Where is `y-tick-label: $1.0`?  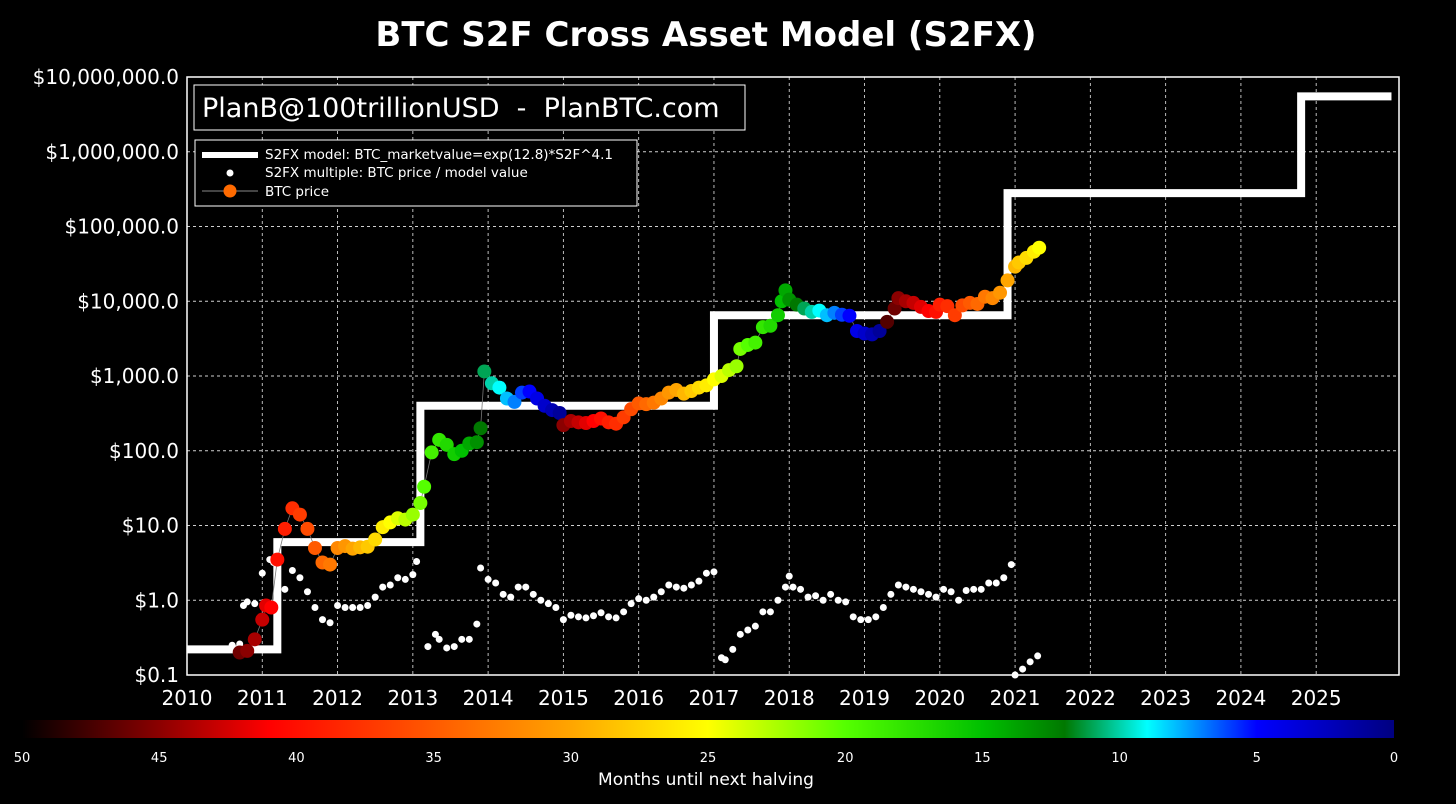 y-tick-label: $1.0 is located at coordinates (156, 600).